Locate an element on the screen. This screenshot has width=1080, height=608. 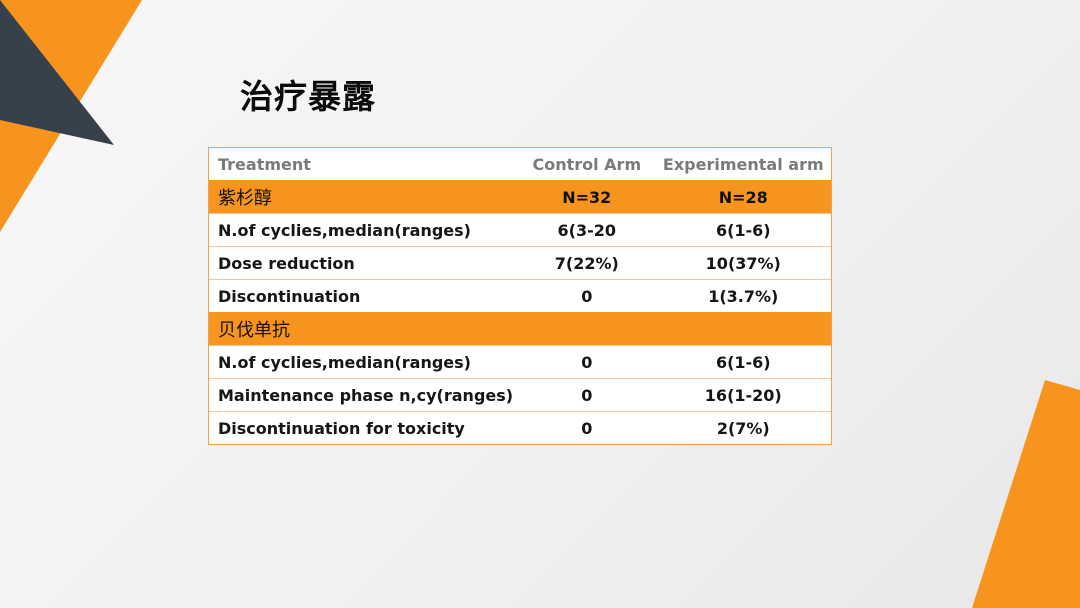
header-experimental-arm: Experimental arm is located at coordinates (743, 164).